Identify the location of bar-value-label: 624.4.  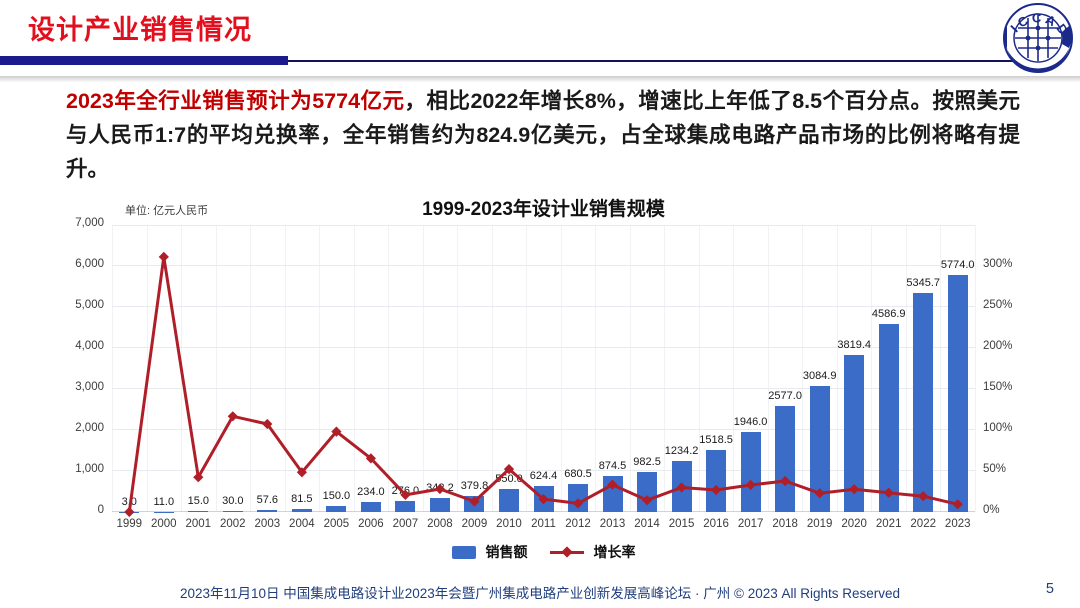
(543, 476).